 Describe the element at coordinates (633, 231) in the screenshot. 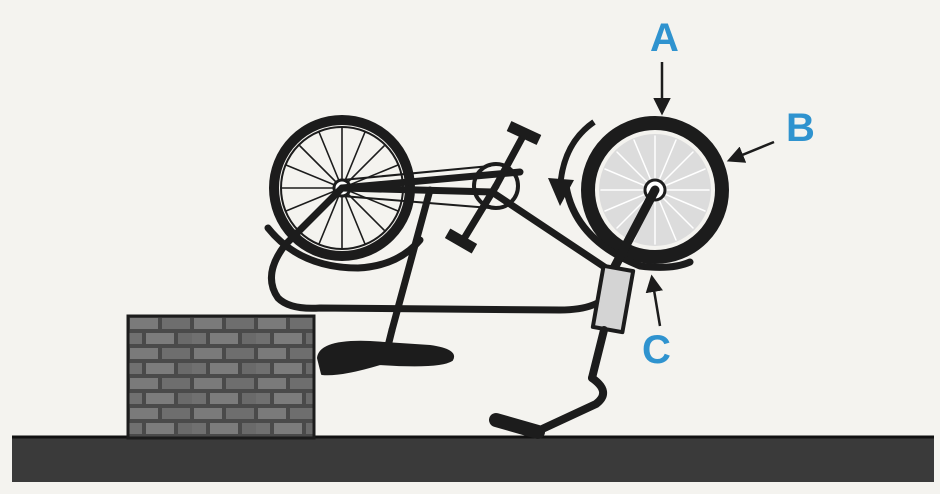

I see `front-fork` at that location.